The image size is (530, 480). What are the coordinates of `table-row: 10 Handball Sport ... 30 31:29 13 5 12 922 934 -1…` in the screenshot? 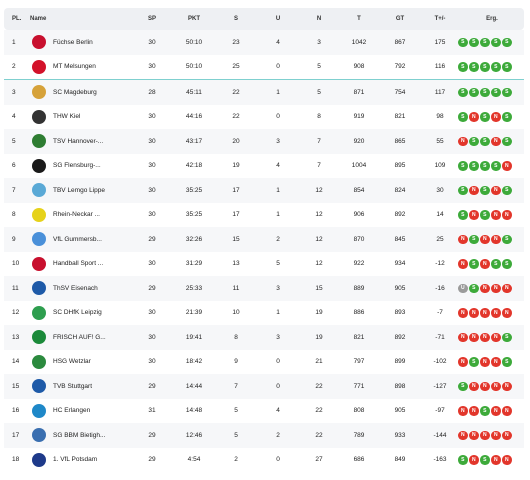 It's located at (264, 264).